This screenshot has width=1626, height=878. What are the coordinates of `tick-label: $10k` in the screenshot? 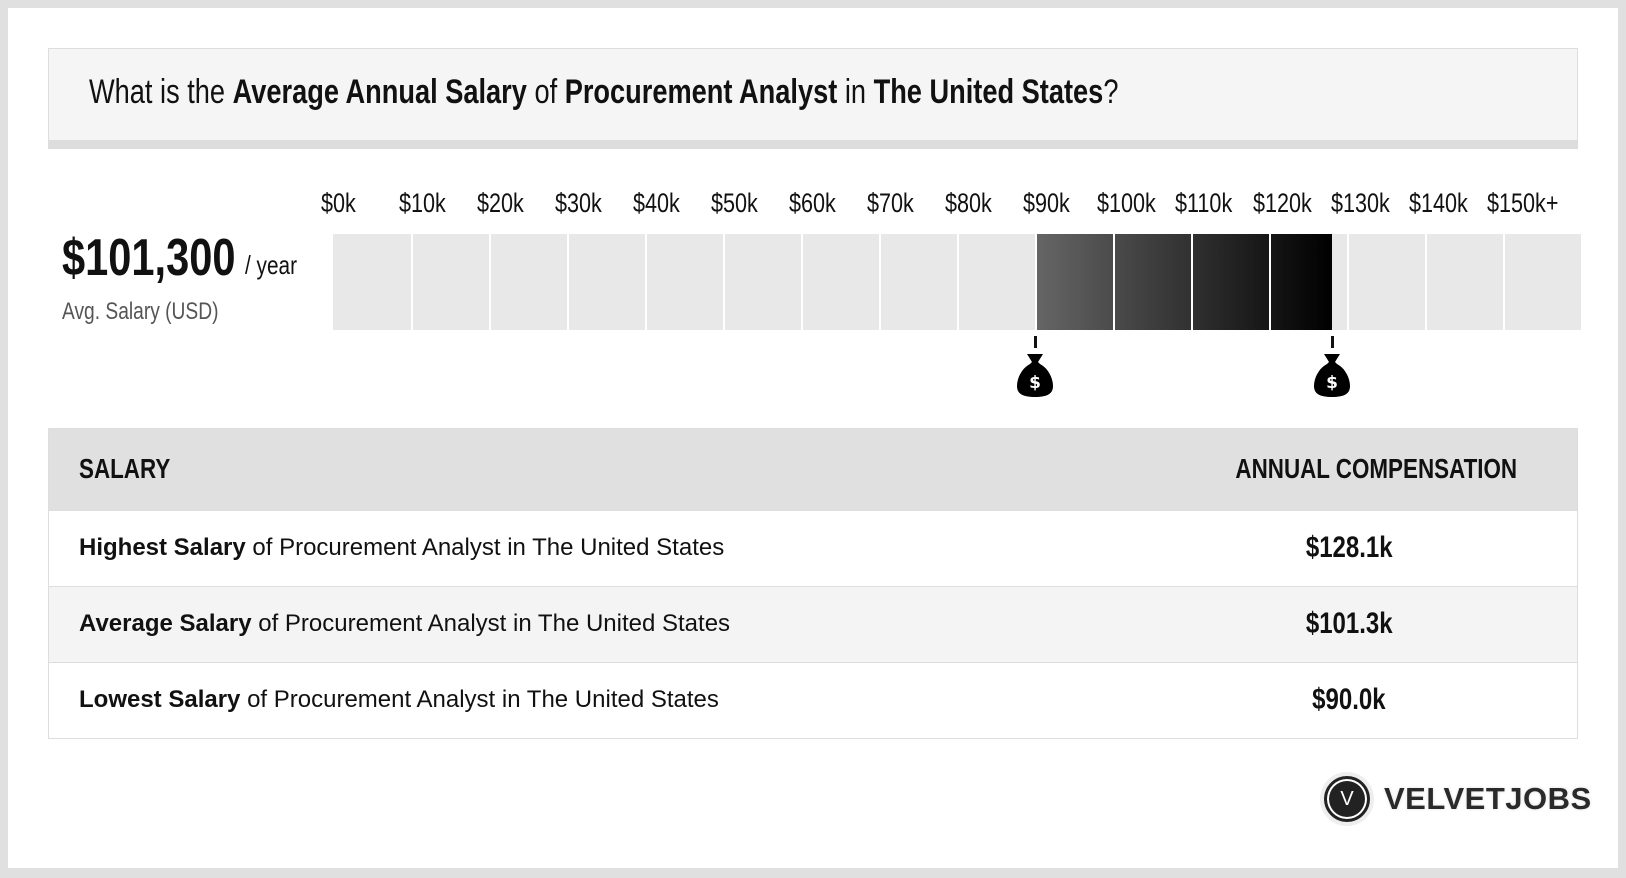 It's located at (422, 203).